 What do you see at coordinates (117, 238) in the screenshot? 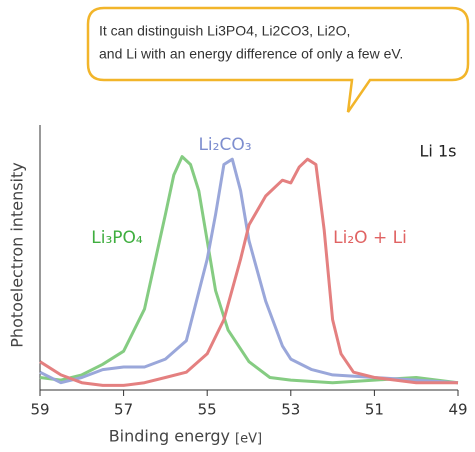
I see `series-label: Li₃PO₄` at bounding box center [117, 238].